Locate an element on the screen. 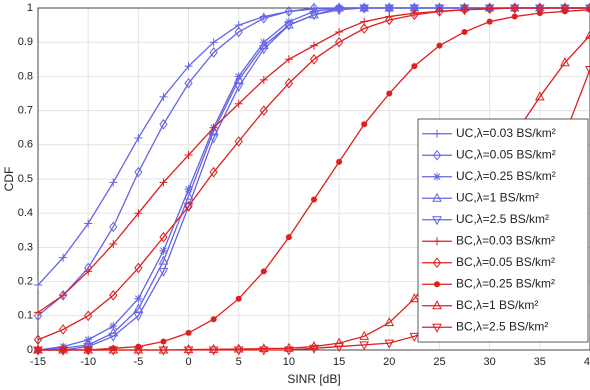  legend-label: UC,λ=0.03 BS/km² is located at coordinates (506, 133).